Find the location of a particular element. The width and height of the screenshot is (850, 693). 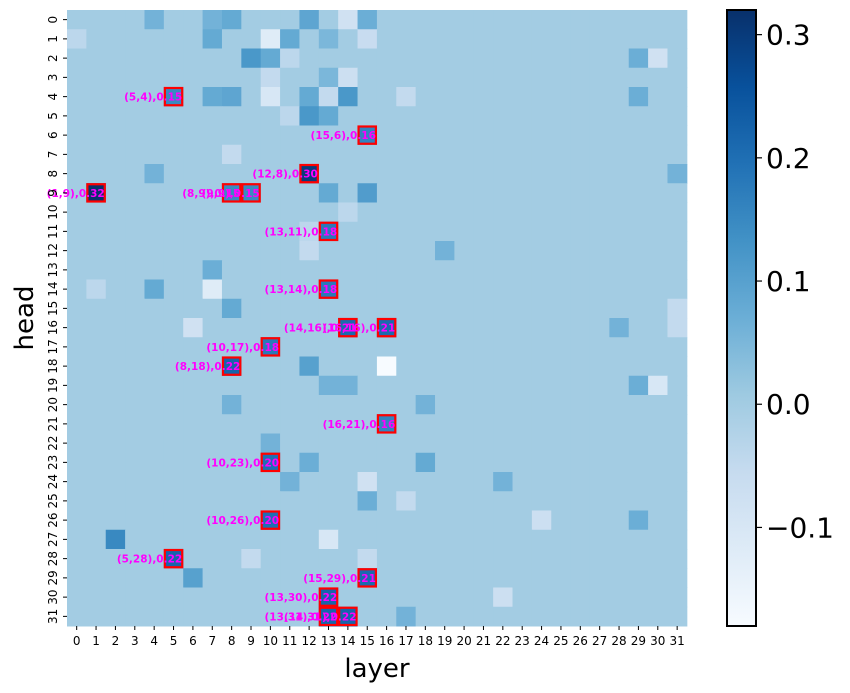

y-tick-label: 23 is located at coordinates (53, 462).